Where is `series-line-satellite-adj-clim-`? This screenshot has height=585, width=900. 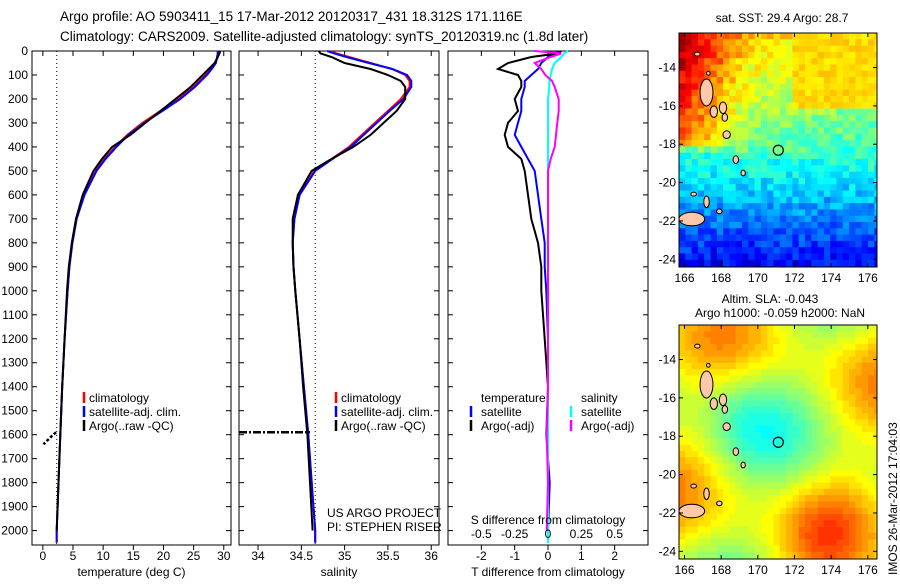 series-line-satellite-adj-clim- is located at coordinates (352, 296).